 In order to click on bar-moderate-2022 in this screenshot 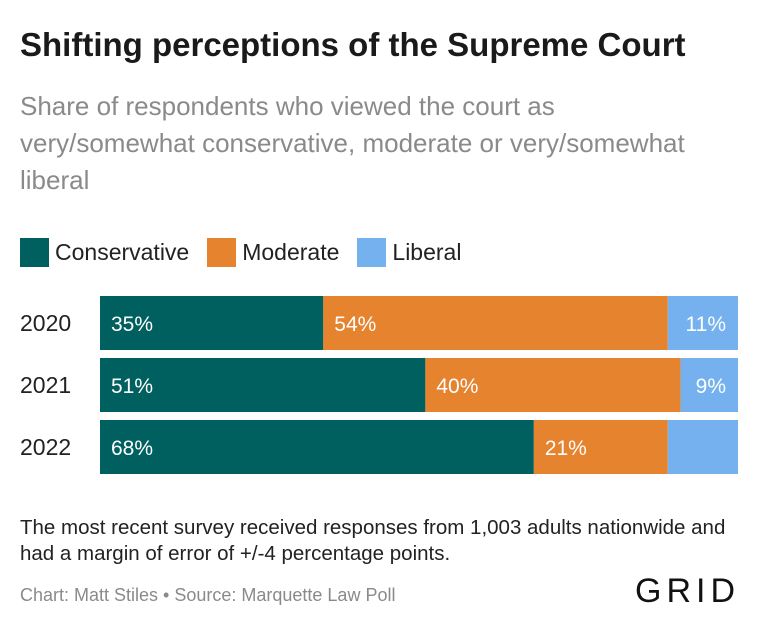, I will do `click(600, 447)`.